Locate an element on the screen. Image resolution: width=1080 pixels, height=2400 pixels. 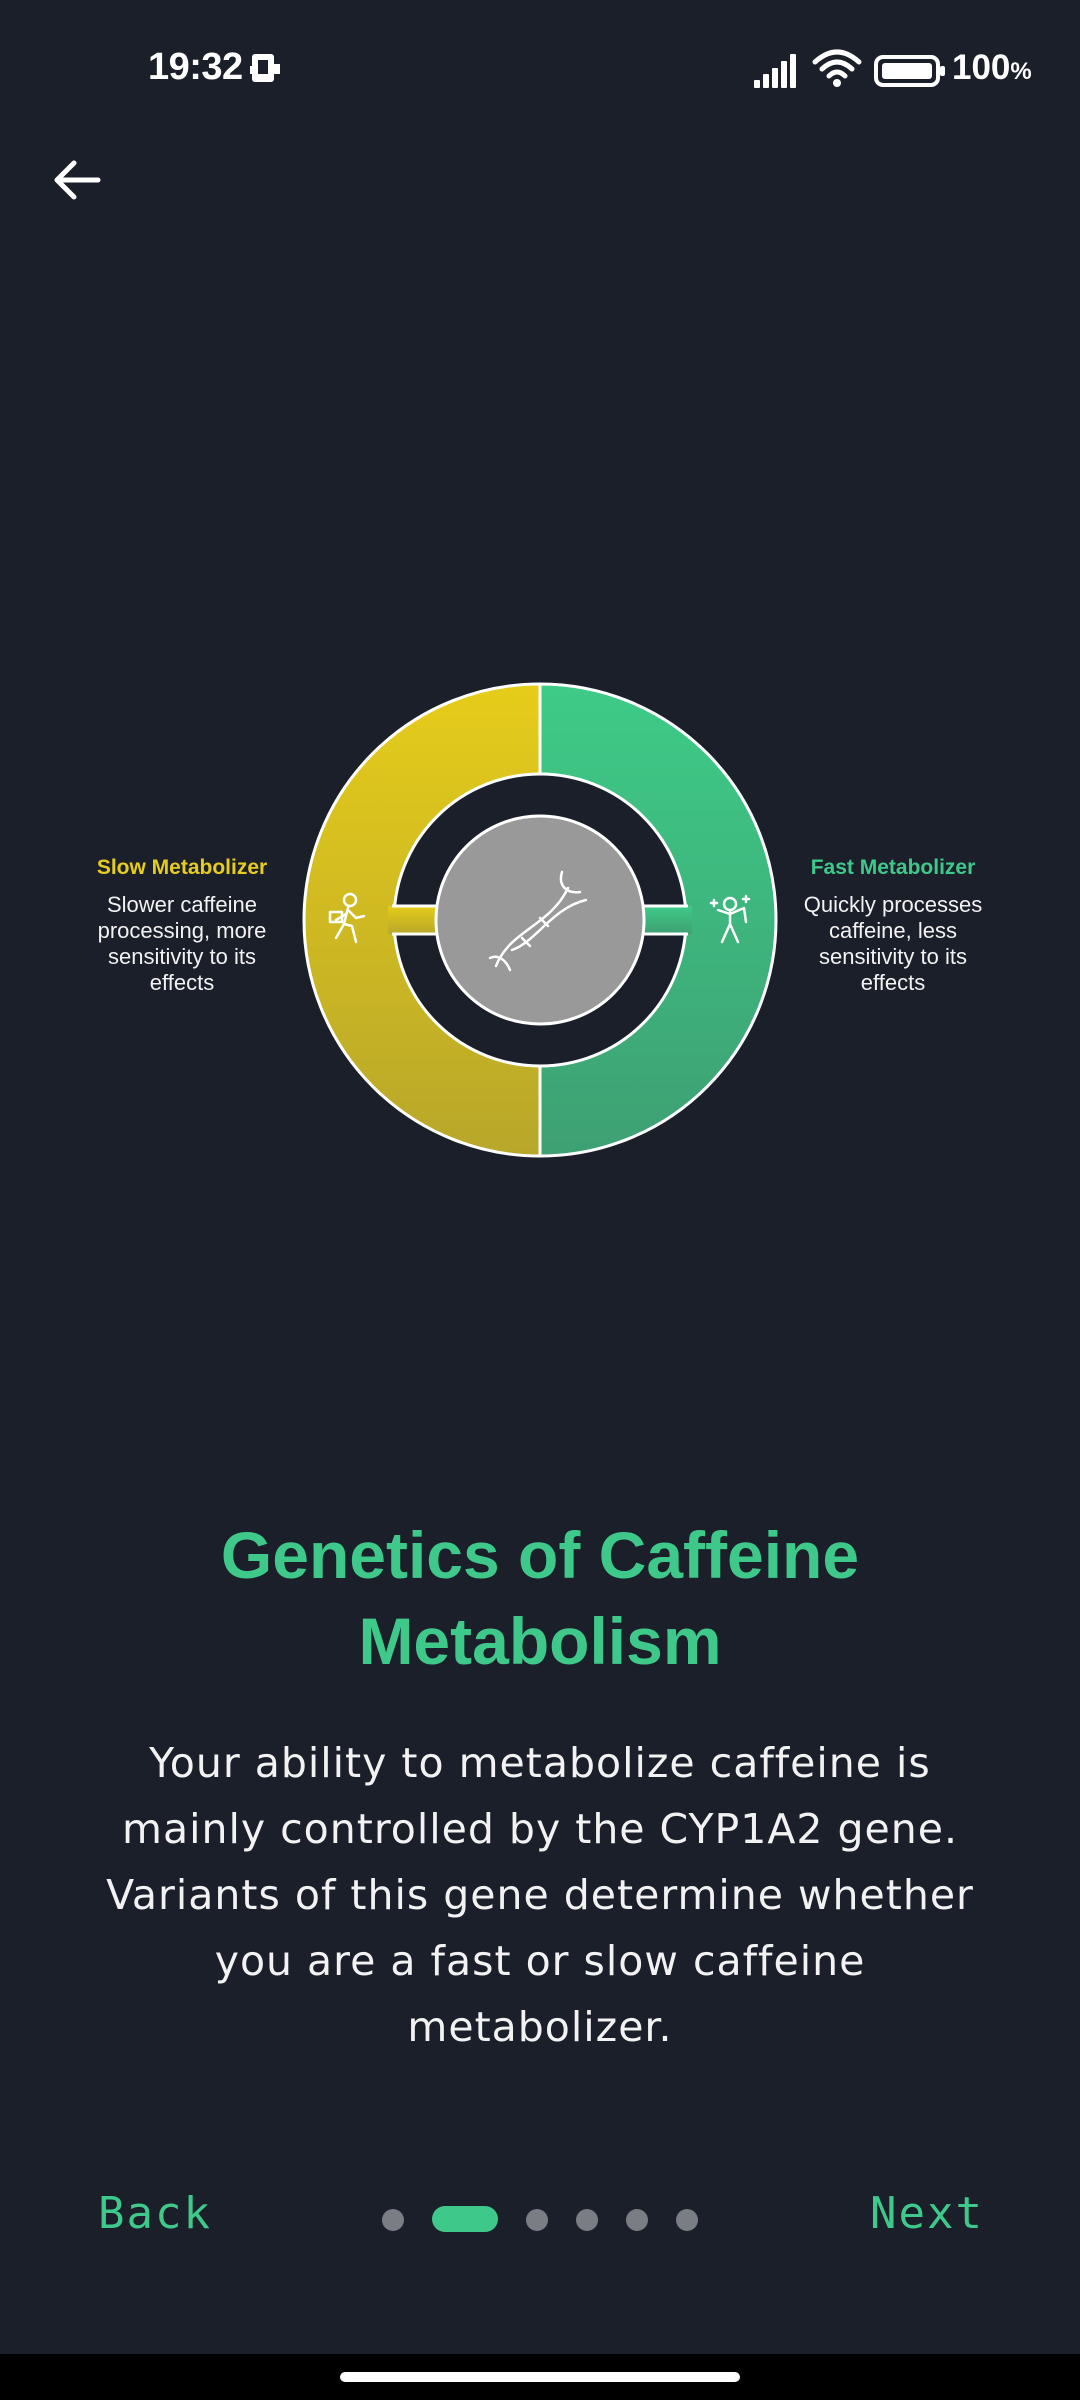
battery-percent: 100% is located at coordinates (992, 67).